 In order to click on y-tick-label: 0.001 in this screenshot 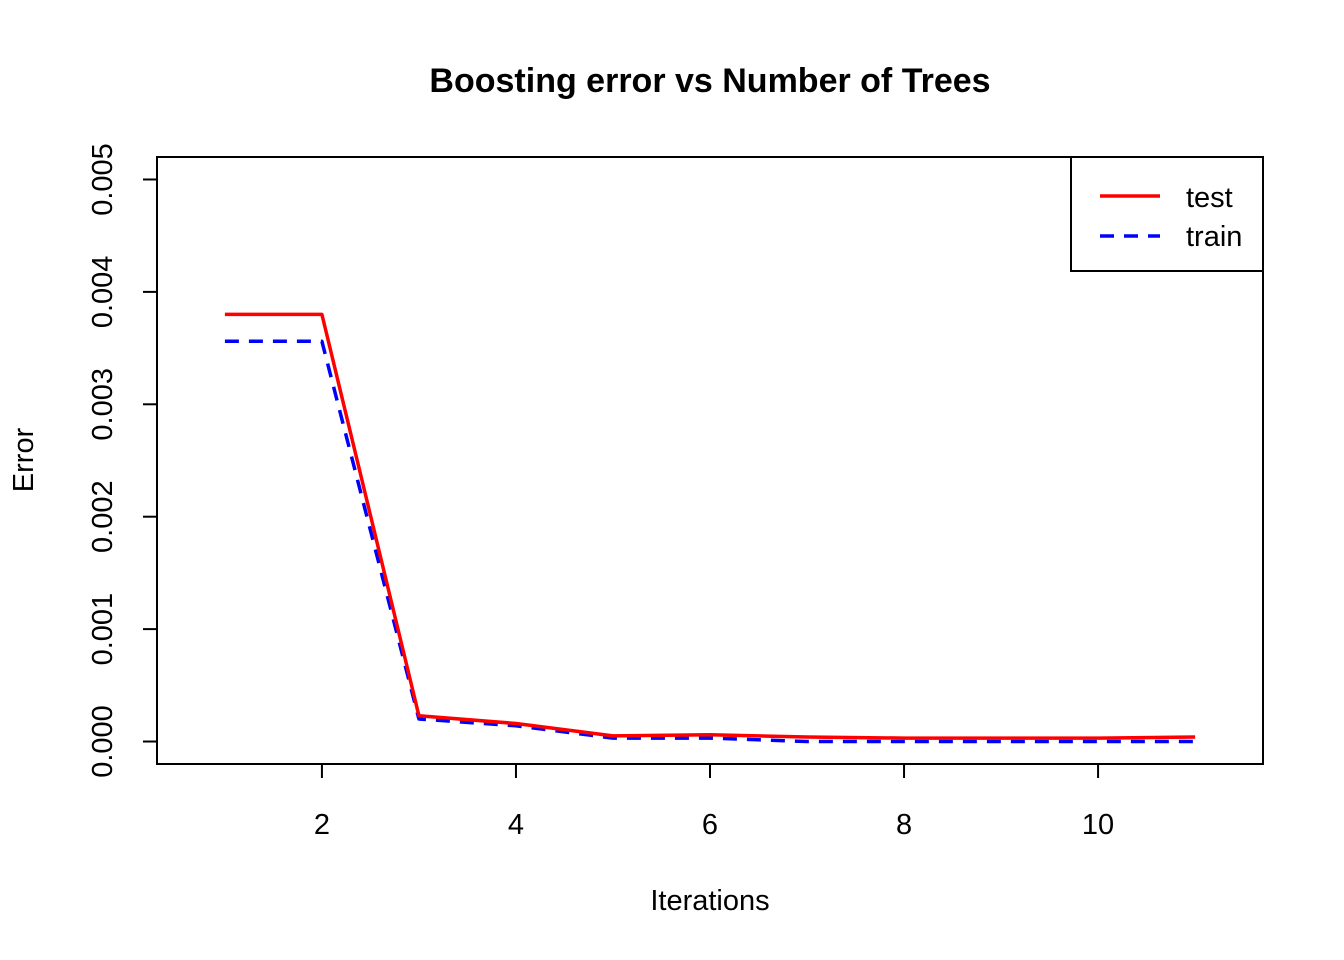, I will do `click(103, 629)`.